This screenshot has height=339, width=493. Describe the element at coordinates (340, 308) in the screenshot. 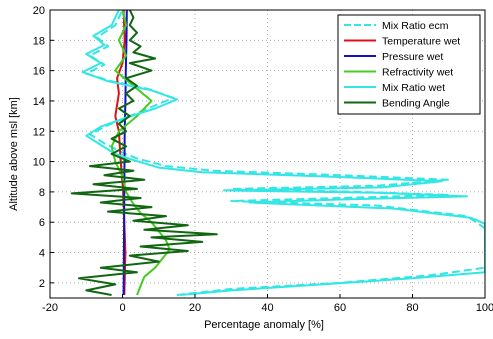

I see `x-tick-label: 60` at that location.